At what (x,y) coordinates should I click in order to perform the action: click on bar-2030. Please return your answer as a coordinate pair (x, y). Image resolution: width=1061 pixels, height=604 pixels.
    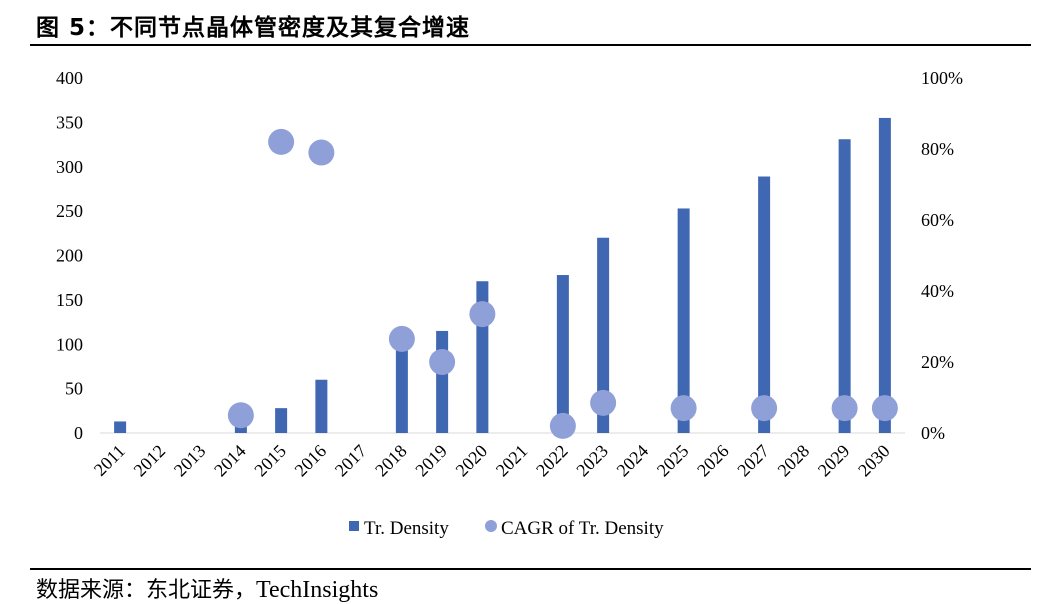
    Looking at the image, I should click on (884, 275).